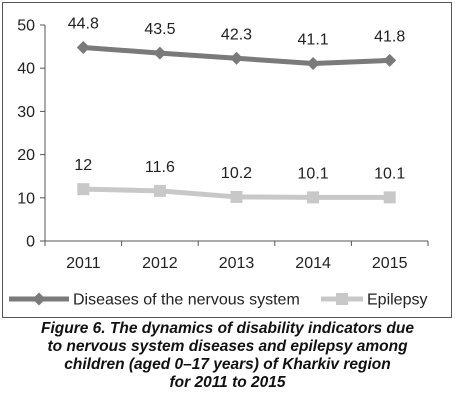  What do you see at coordinates (227, 382) in the screenshot?
I see `caption-line-4: for 2011 to 2015` at bounding box center [227, 382].